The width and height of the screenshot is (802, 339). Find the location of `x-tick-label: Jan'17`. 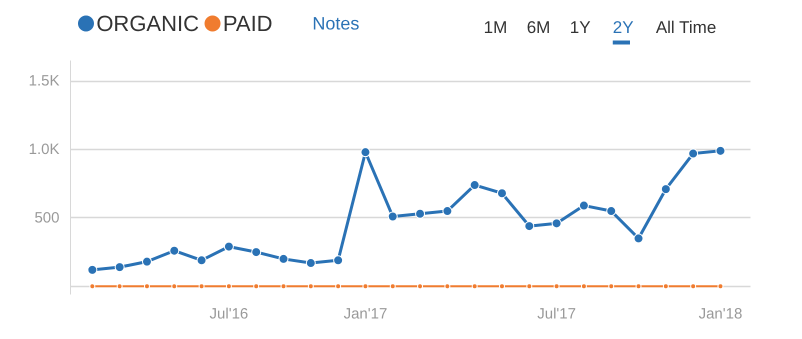

x-tick-label: Jan'17 is located at coordinates (366, 314).